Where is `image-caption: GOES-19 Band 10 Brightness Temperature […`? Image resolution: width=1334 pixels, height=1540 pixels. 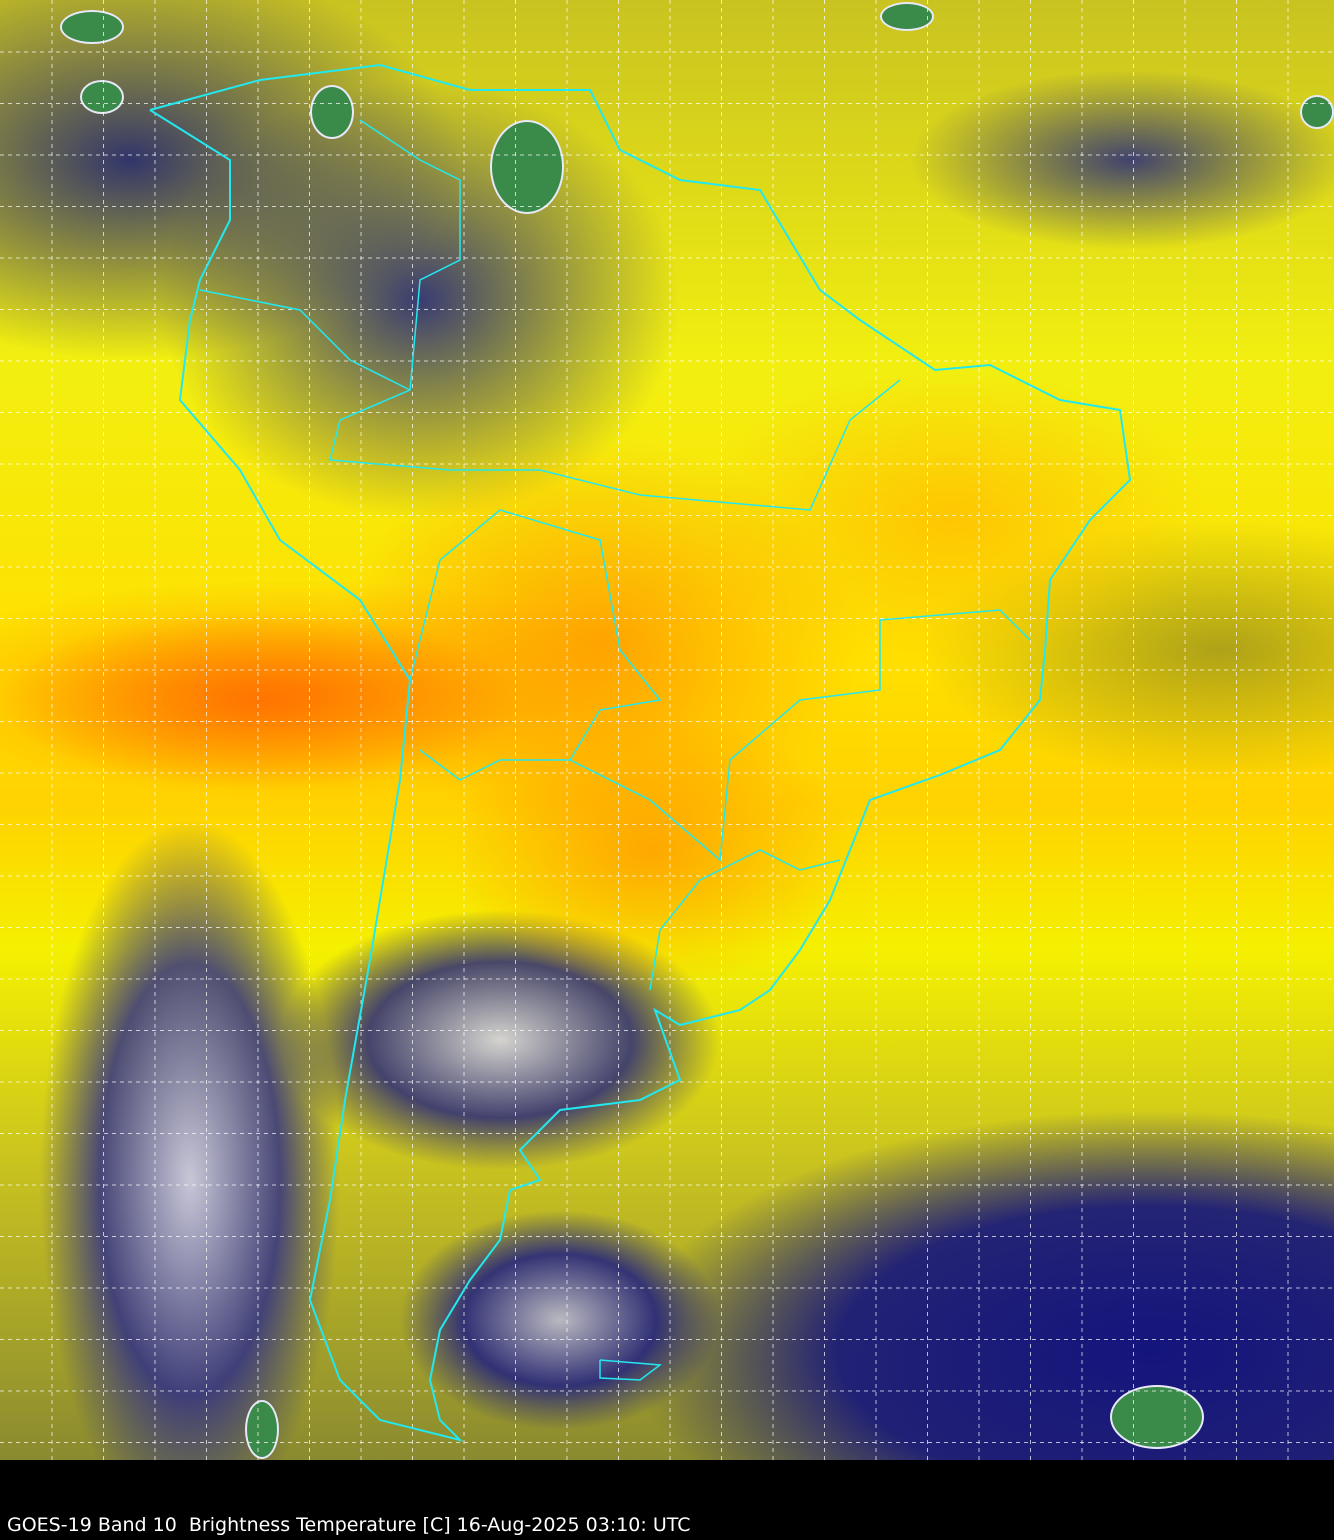
image-caption: GOES-19 Band 10 Brightness Temperature [… is located at coordinates (349, 1525).